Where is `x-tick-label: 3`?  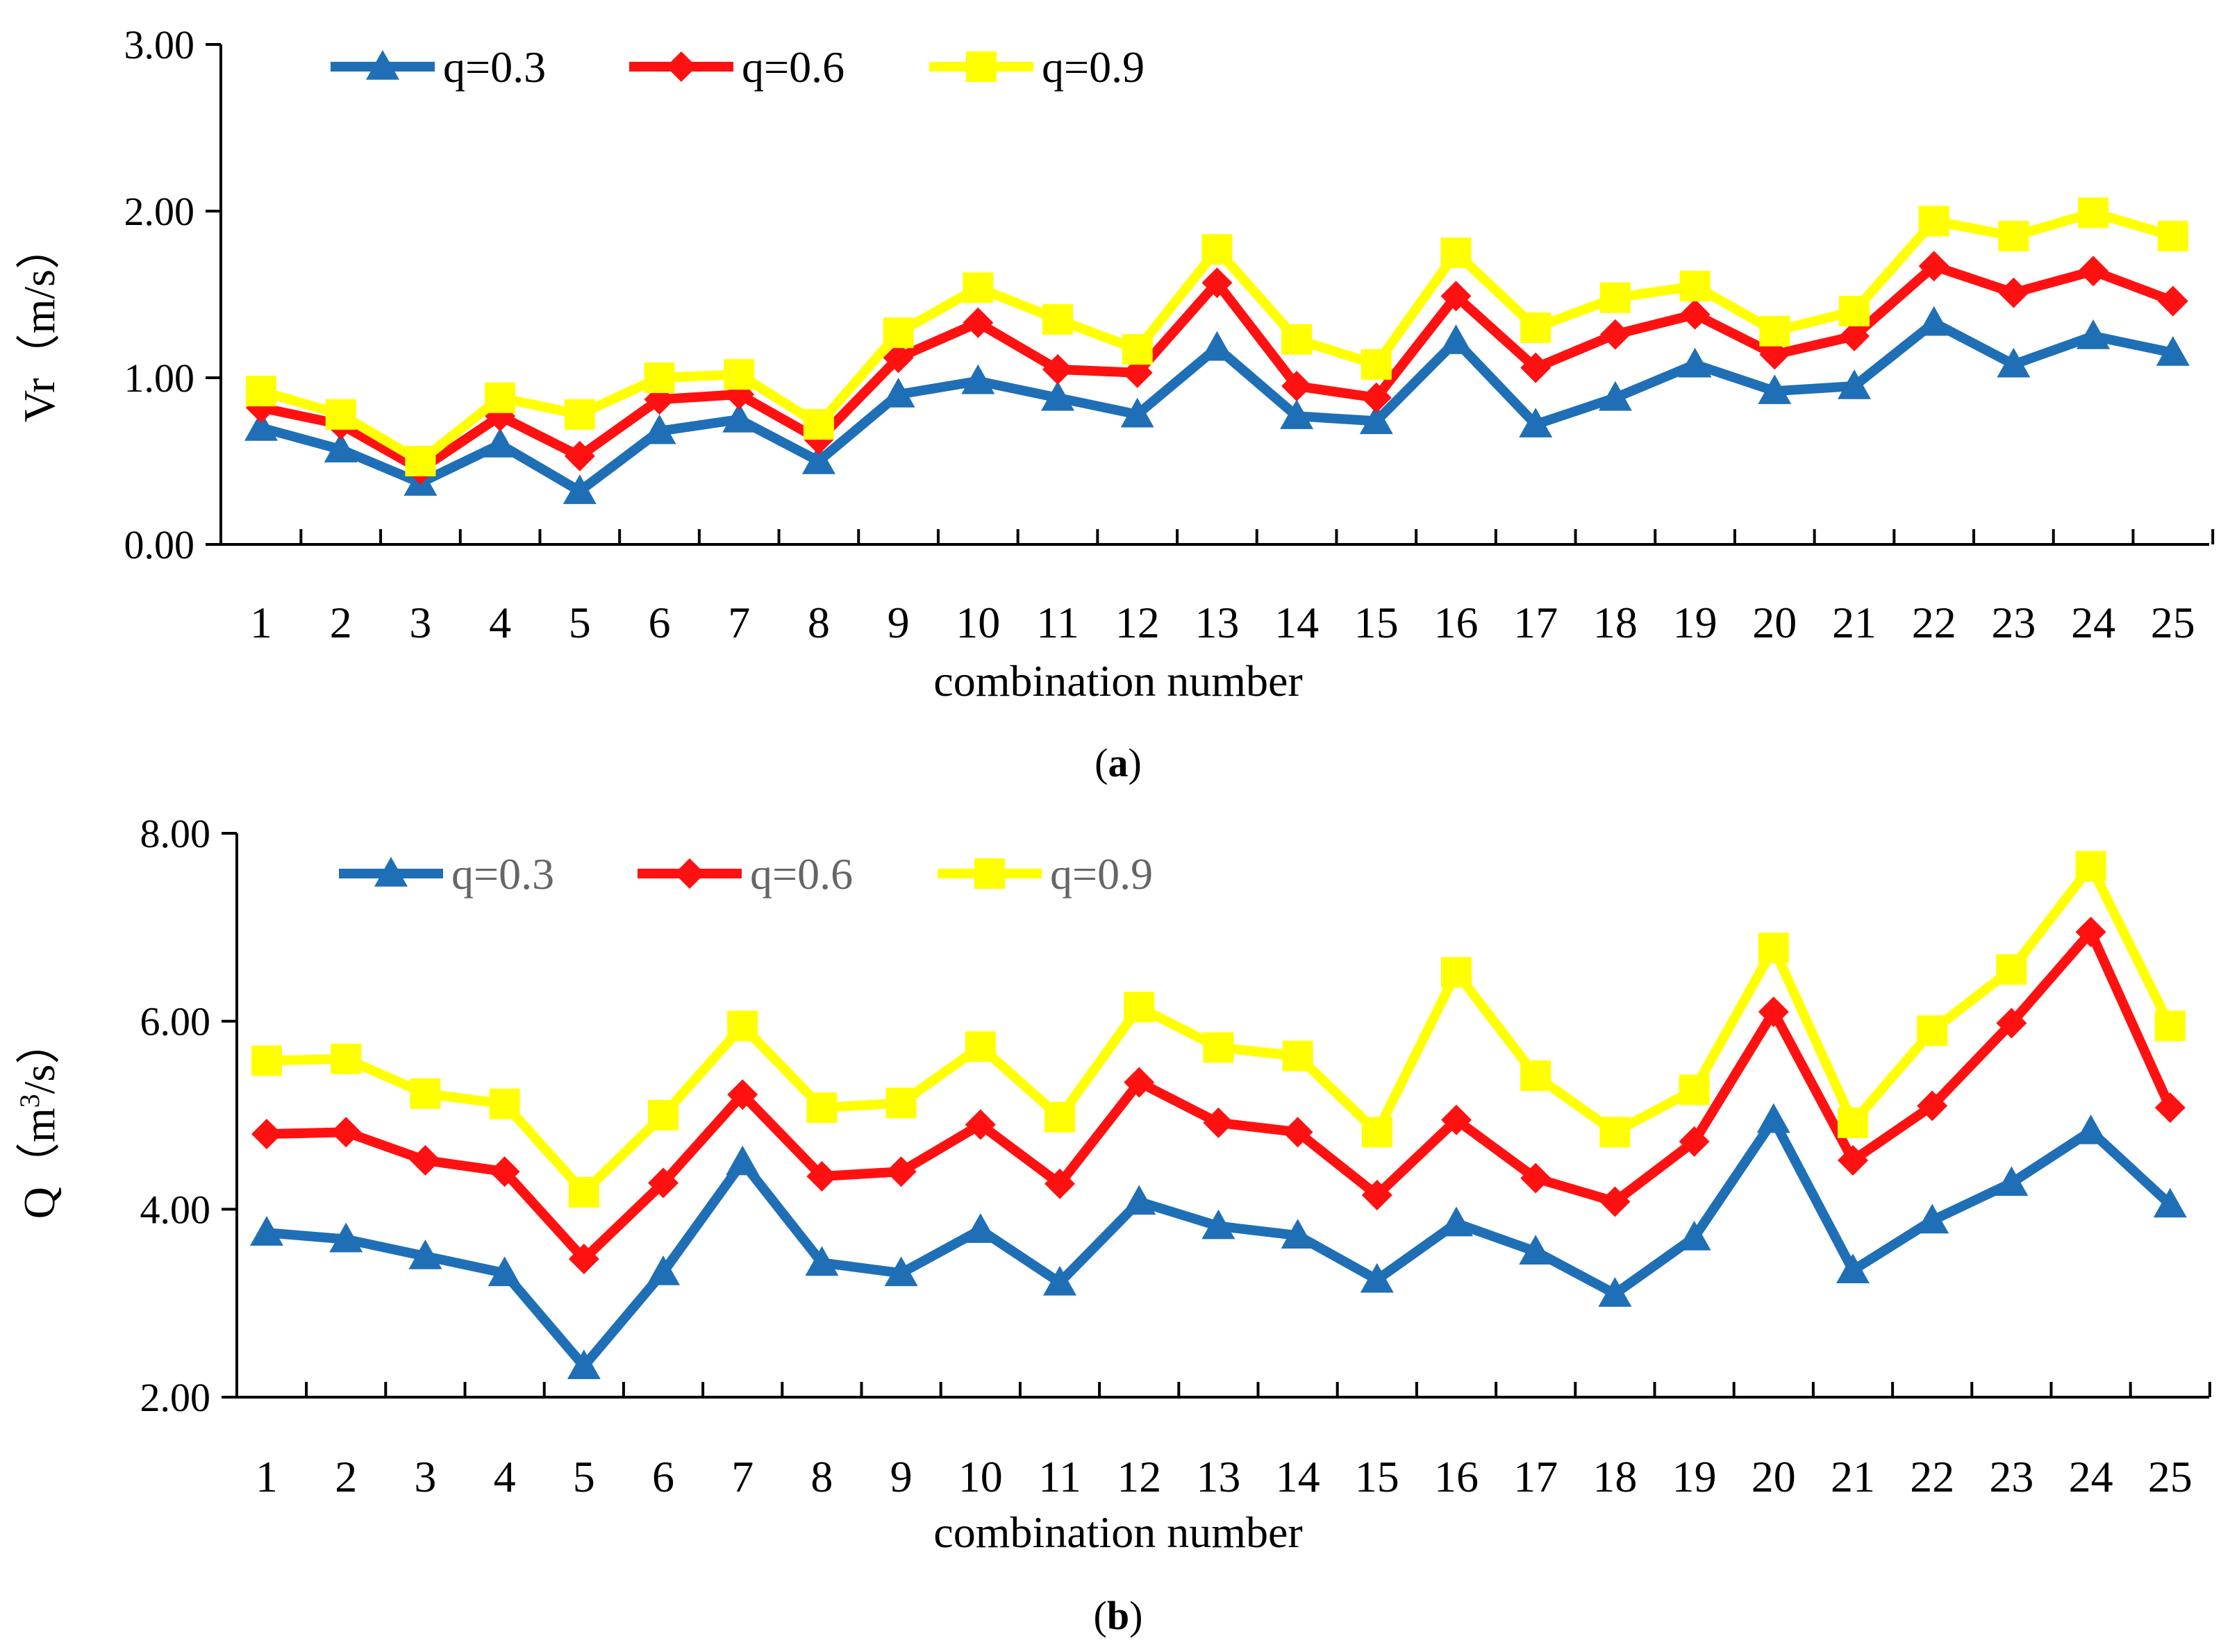
x-tick-label: 3 is located at coordinates (420, 622).